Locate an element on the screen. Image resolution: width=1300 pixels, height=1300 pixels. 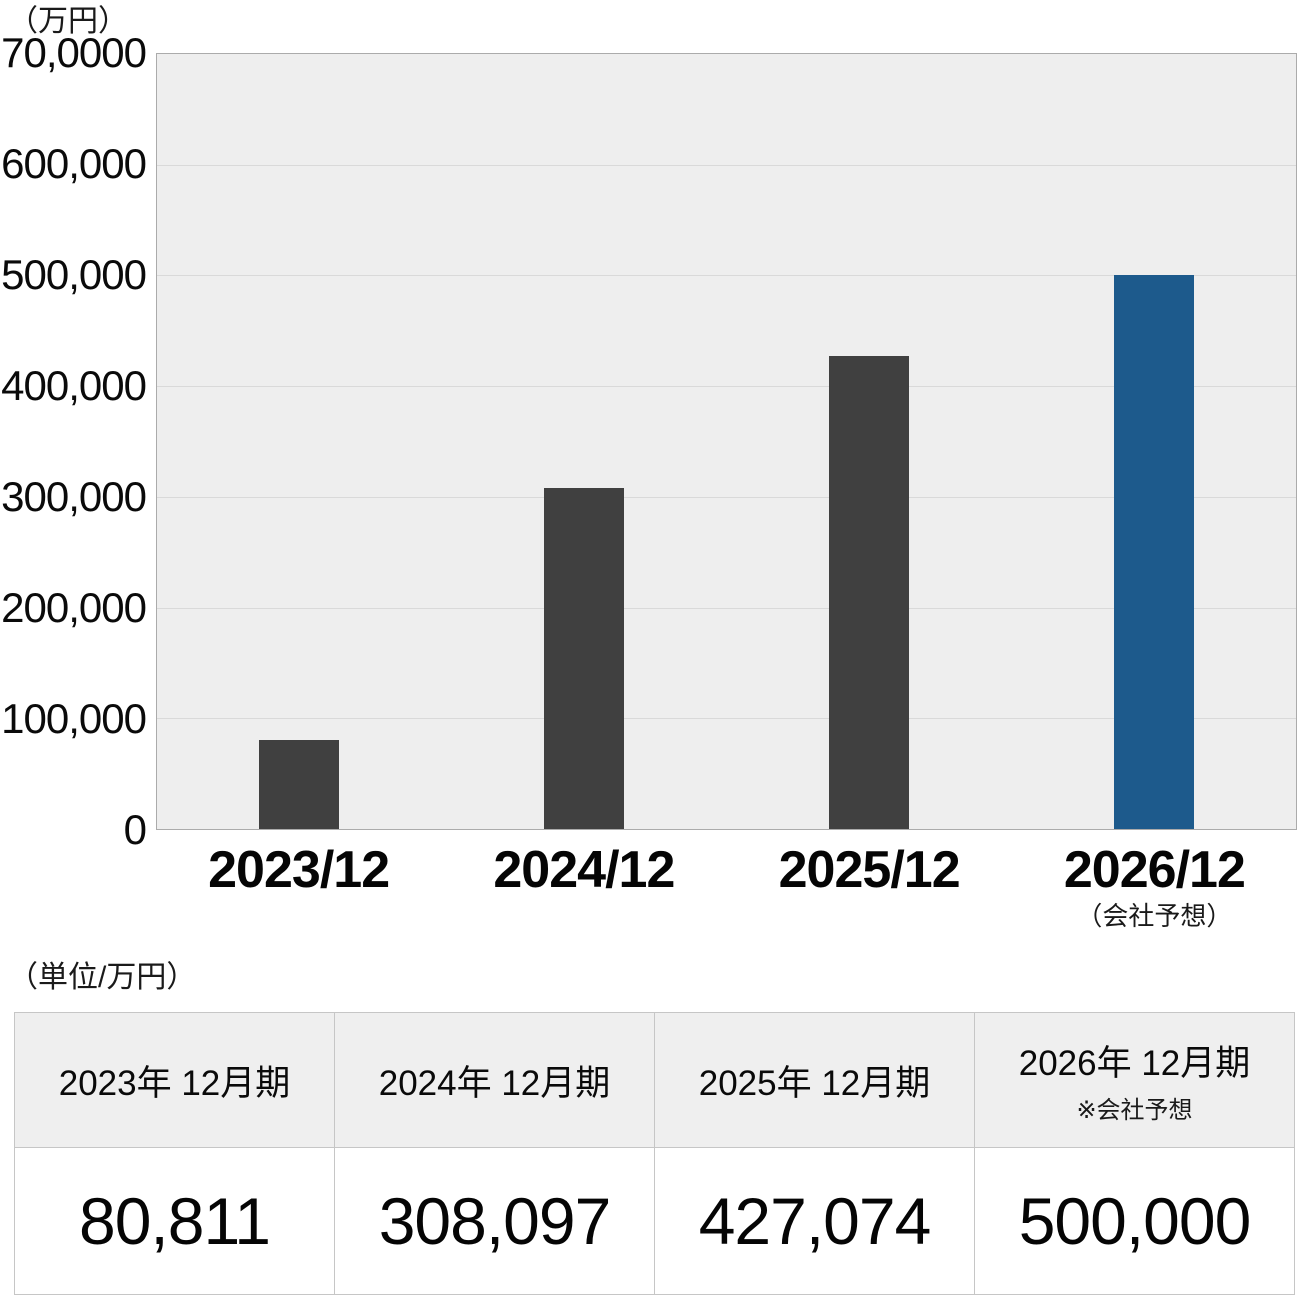
y-tick-300000: 300,000 is located at coordinates (74, 496).